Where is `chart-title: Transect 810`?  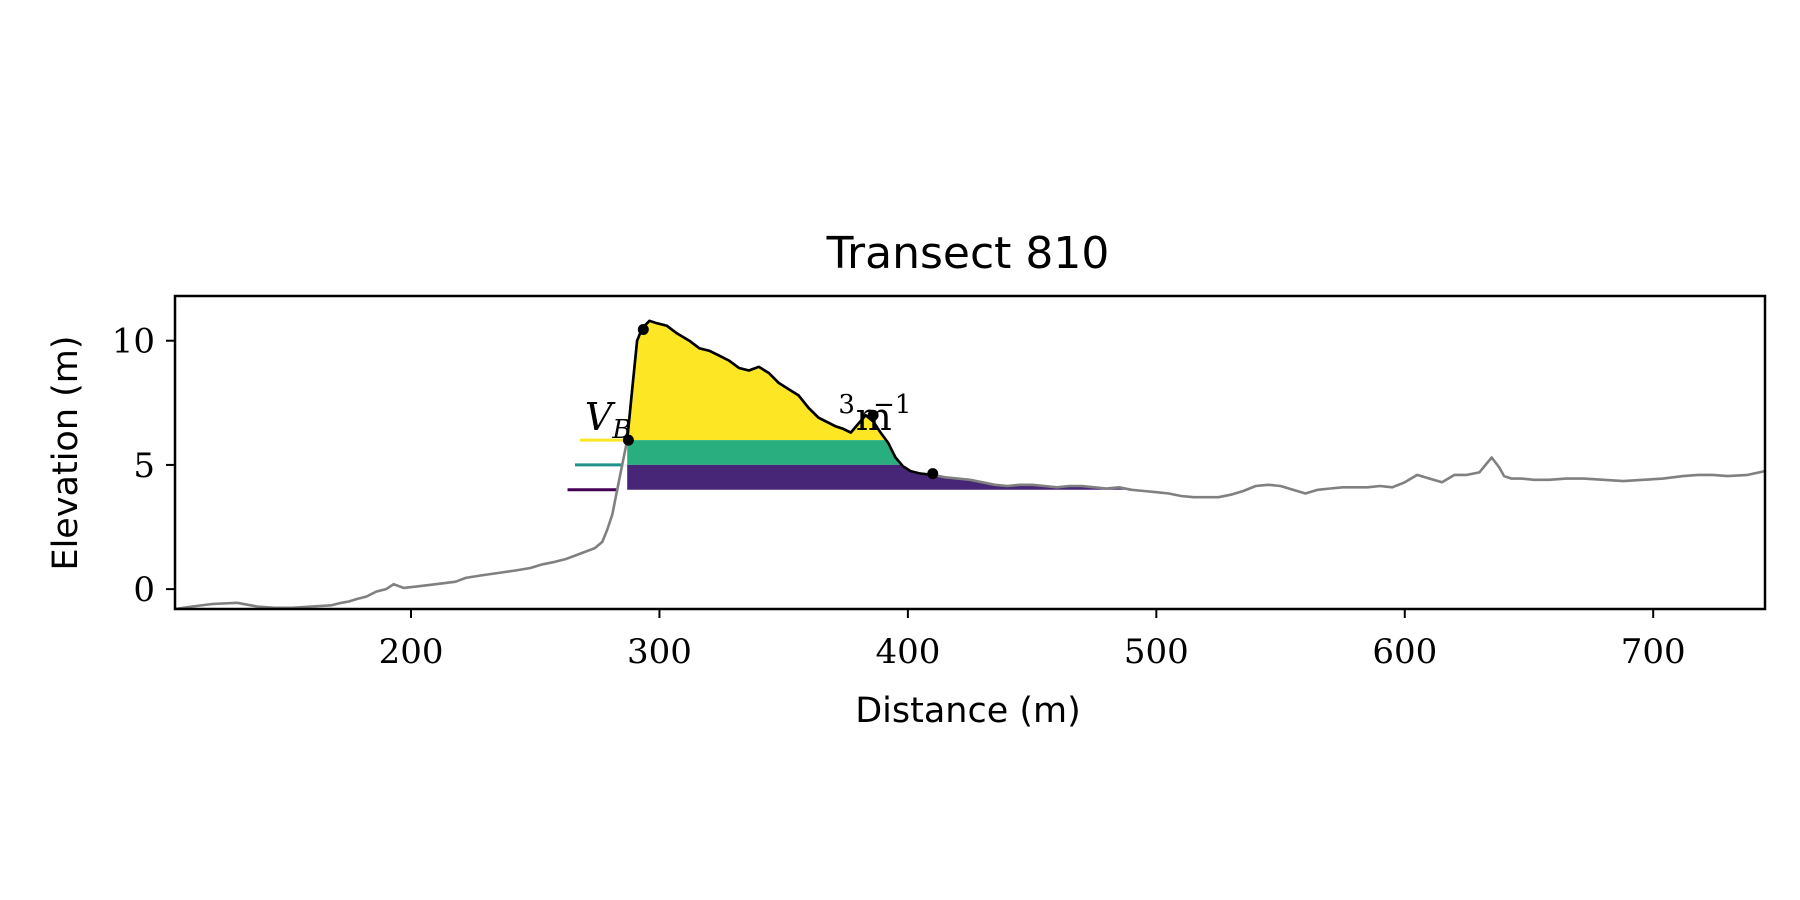 chart-title: Transect 810 is located at coordinates (968, 253).